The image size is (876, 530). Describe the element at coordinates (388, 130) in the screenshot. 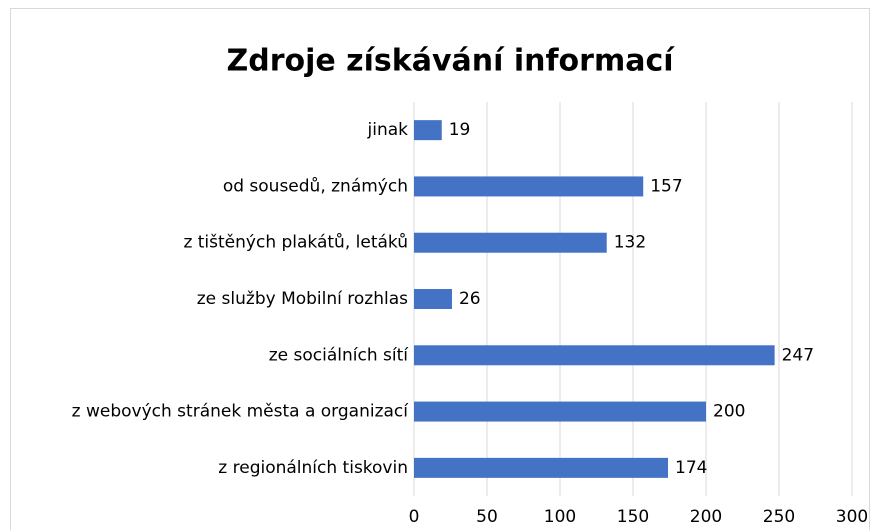

I see `y-tick-label: jinak` at that location.